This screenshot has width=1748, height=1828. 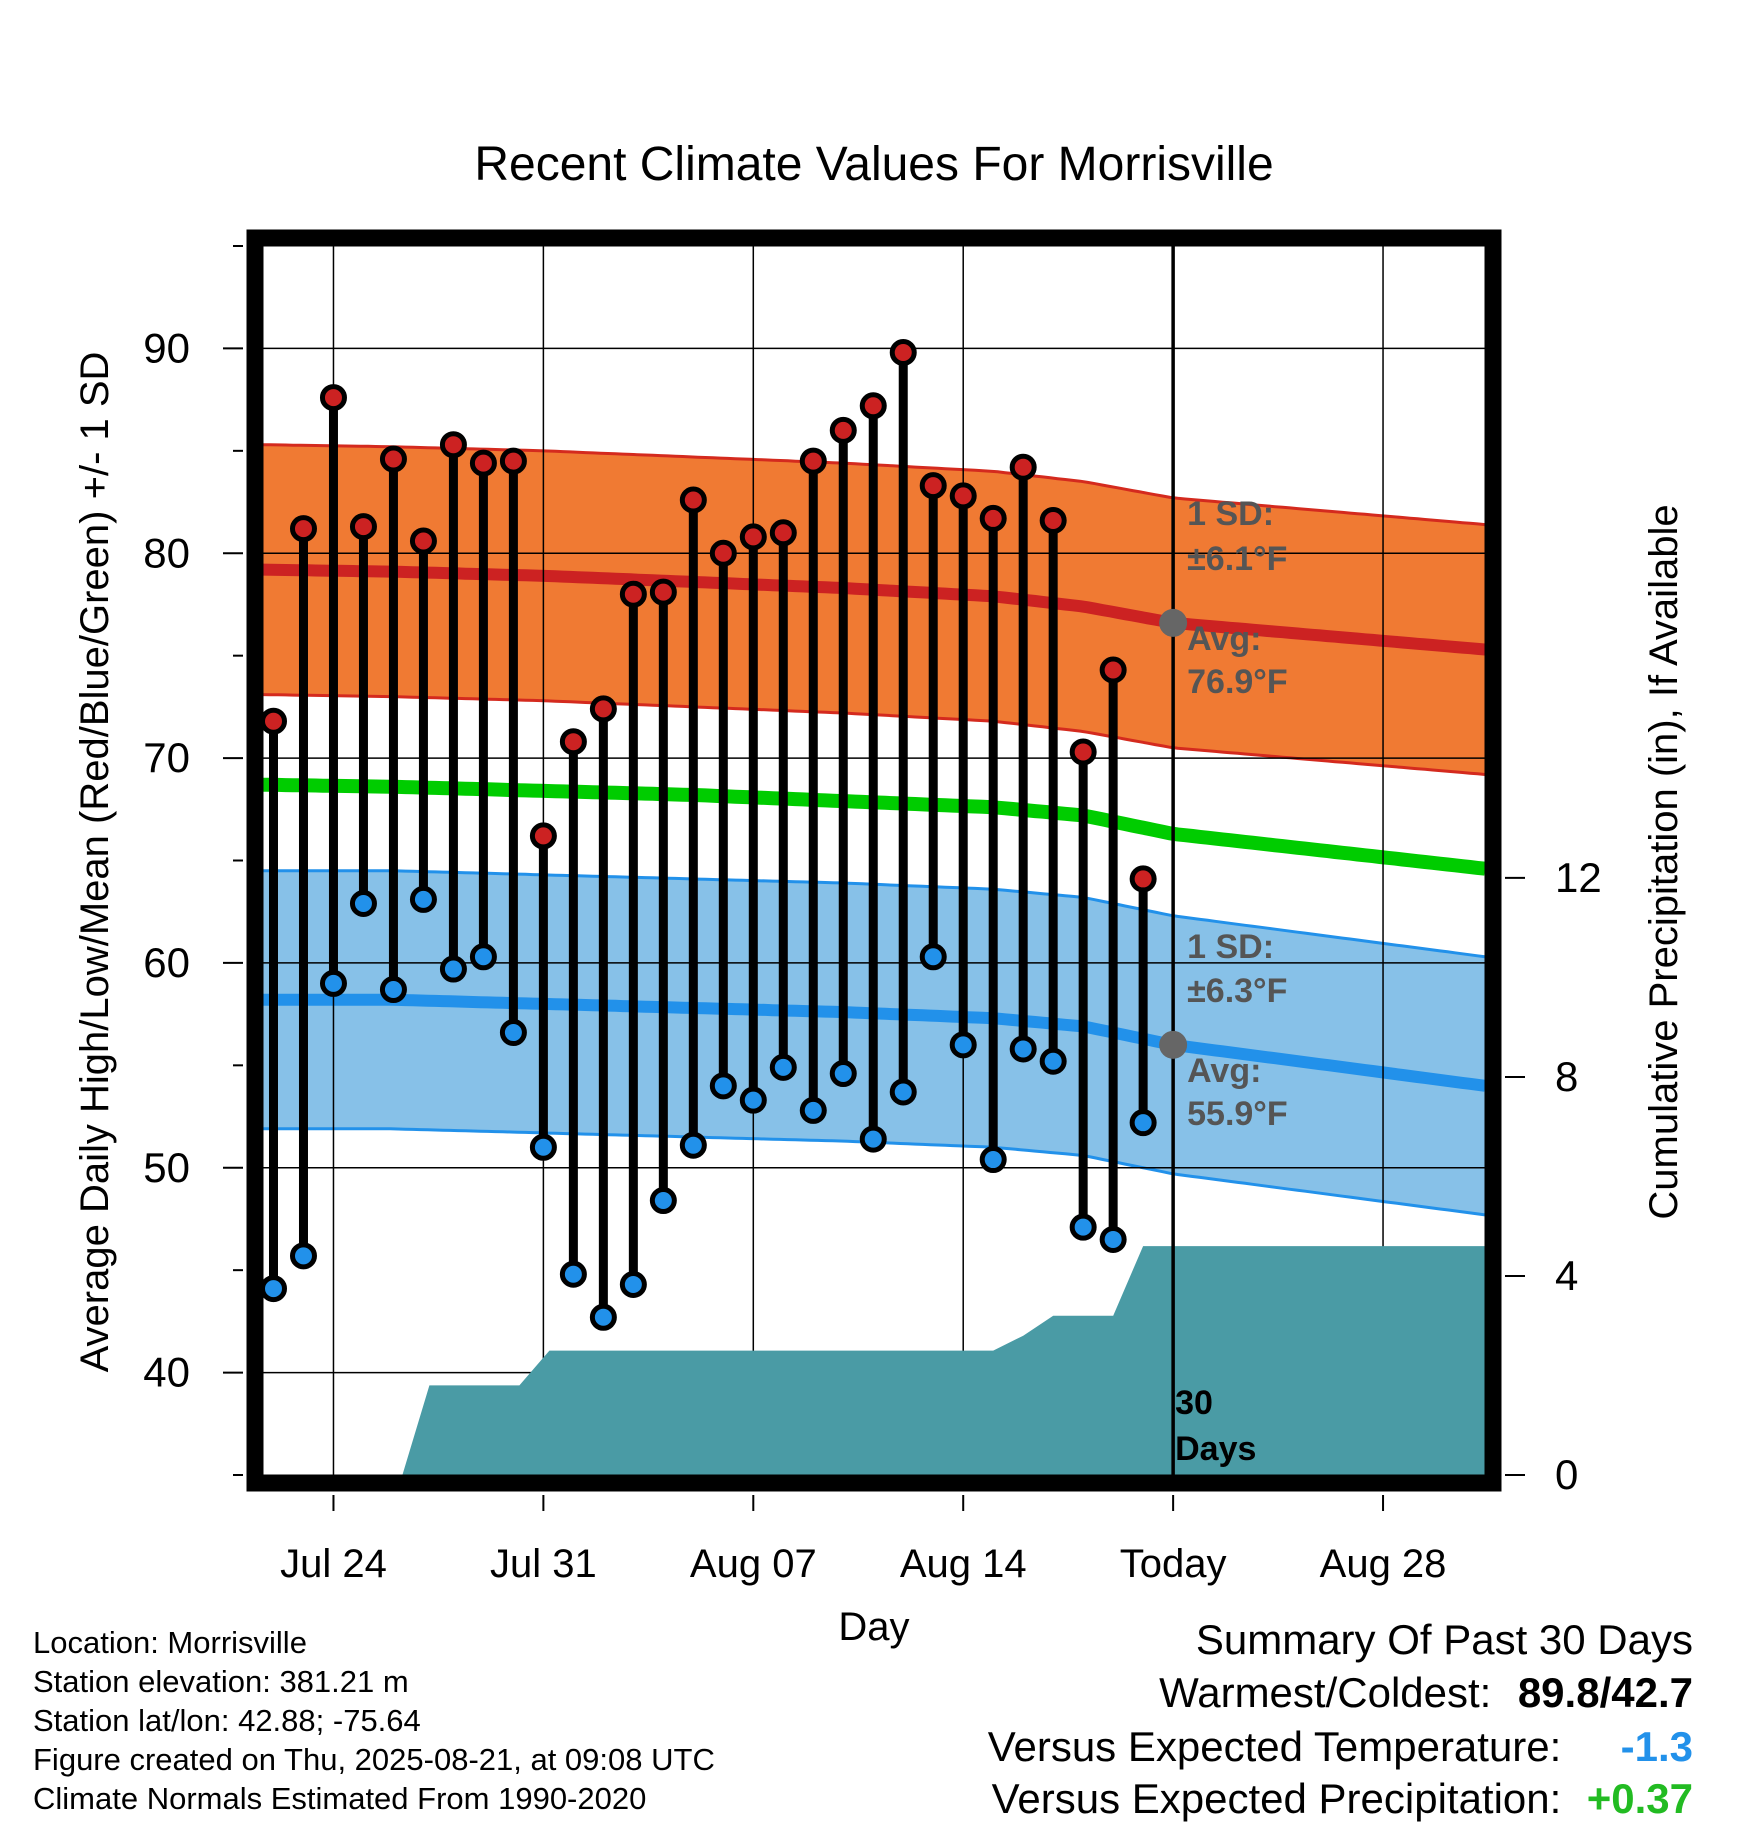 What do you see at coordinates (873, 1627) in the screenshot?
I see `x-axis-label: Day` at bounding box center [873, 1627].